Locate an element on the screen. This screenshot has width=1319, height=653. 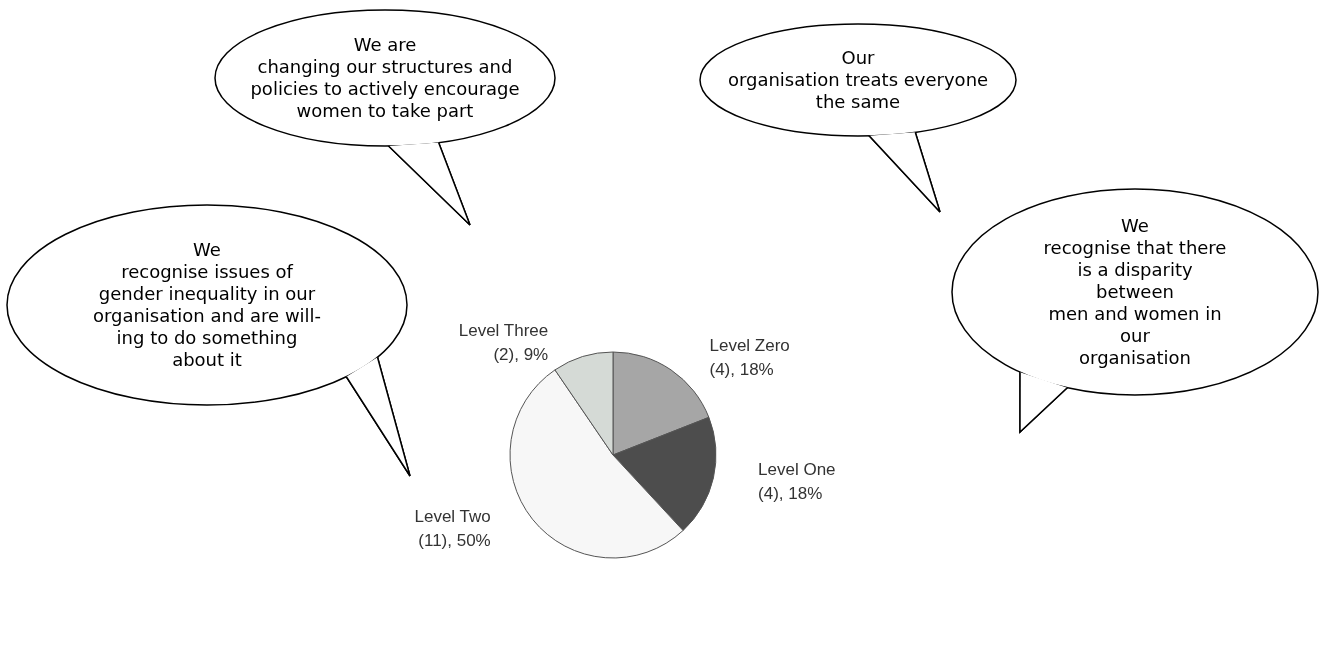
text: We recognise that there is a disparity between men and women in our organisation is located at coordinates (1135, 292).